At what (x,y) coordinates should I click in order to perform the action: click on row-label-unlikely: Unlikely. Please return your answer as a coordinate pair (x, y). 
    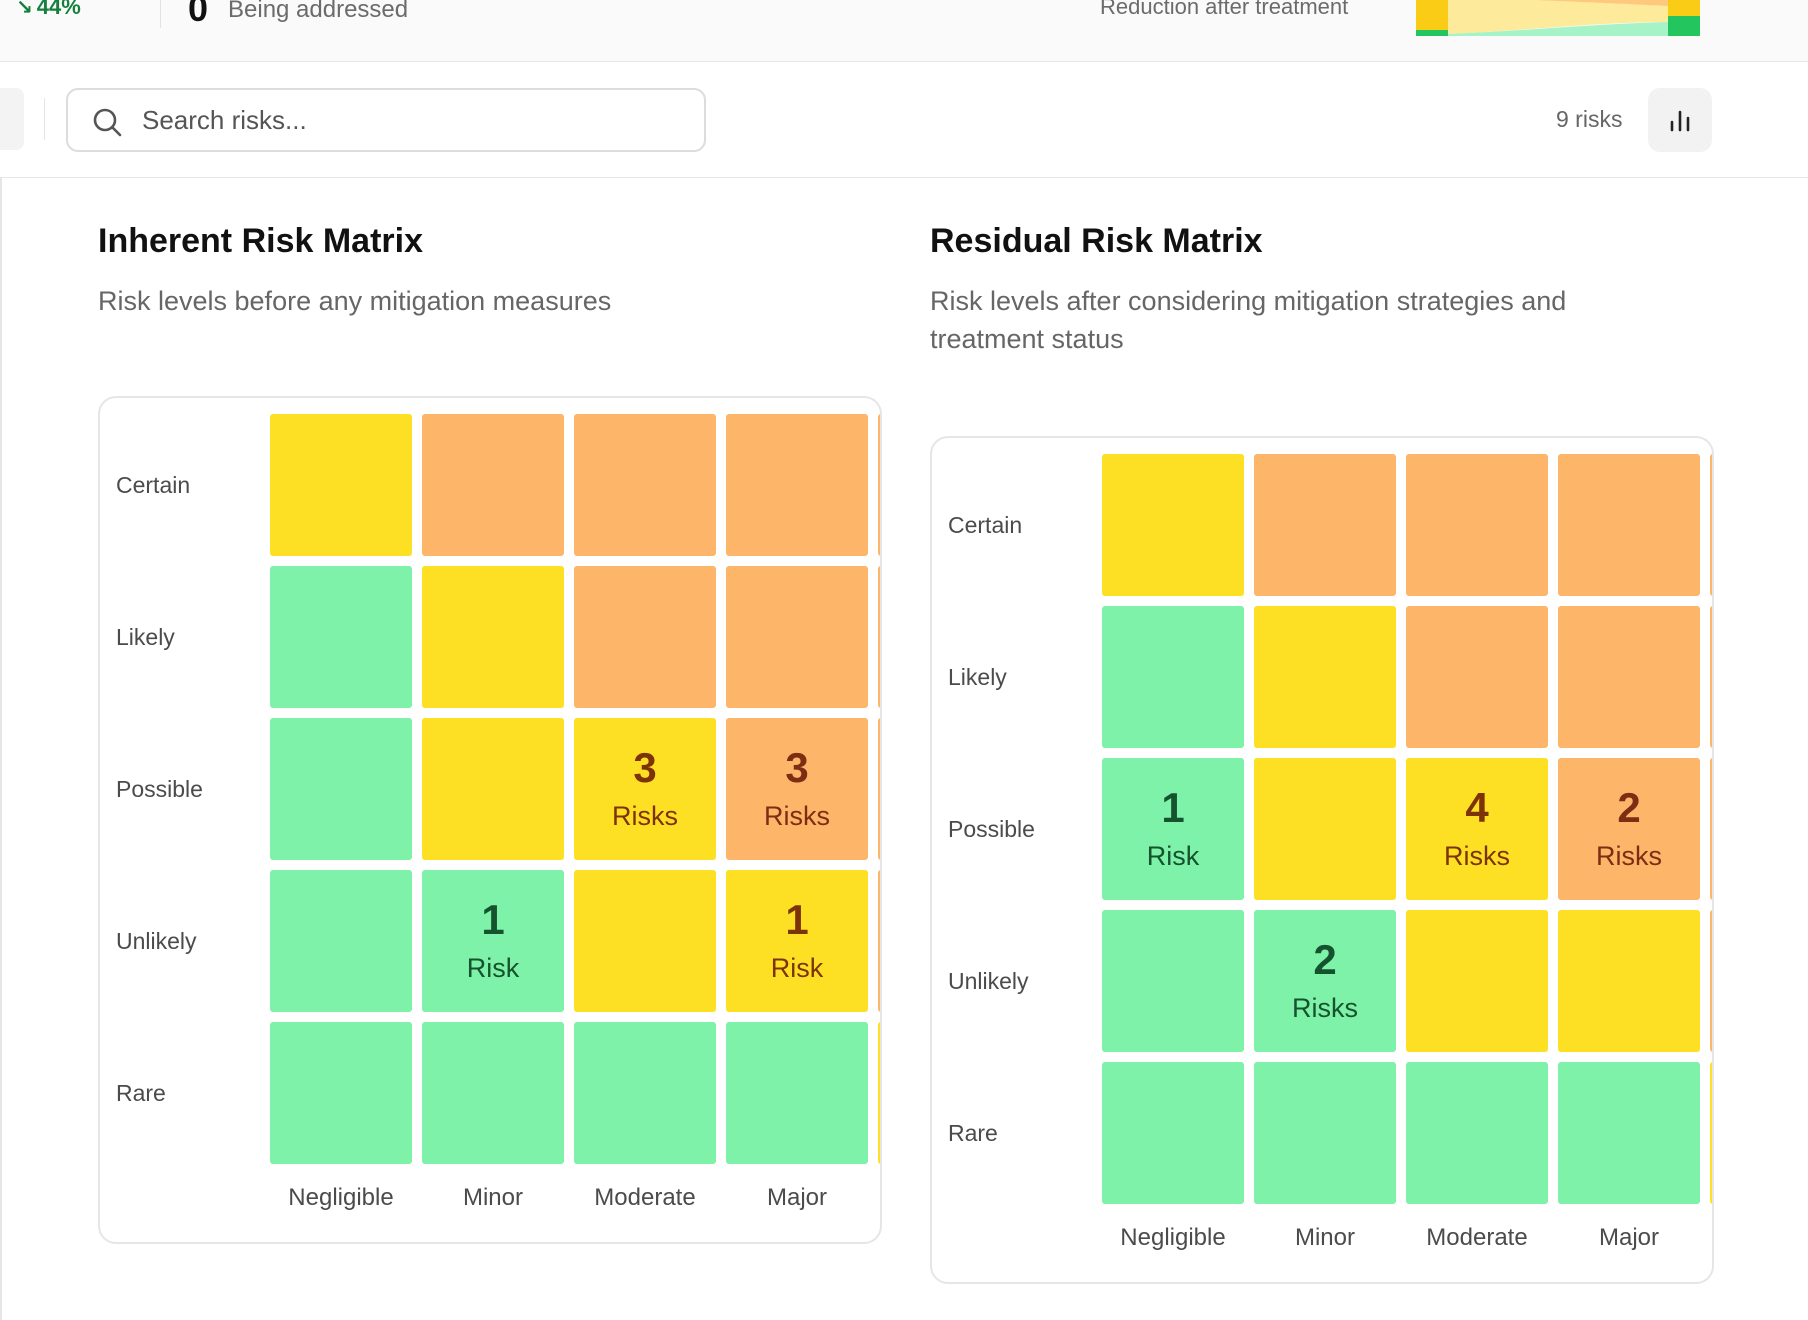
    Looking at the image, I should click on (988, 981).